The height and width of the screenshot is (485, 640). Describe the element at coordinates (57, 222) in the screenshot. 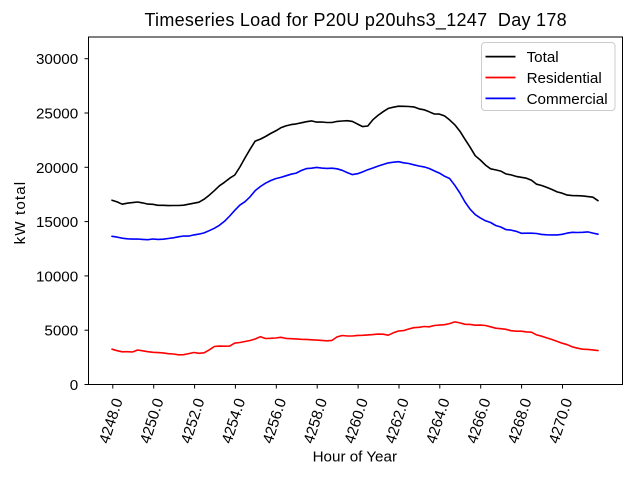

I see `svg-text: 15000` at that location.